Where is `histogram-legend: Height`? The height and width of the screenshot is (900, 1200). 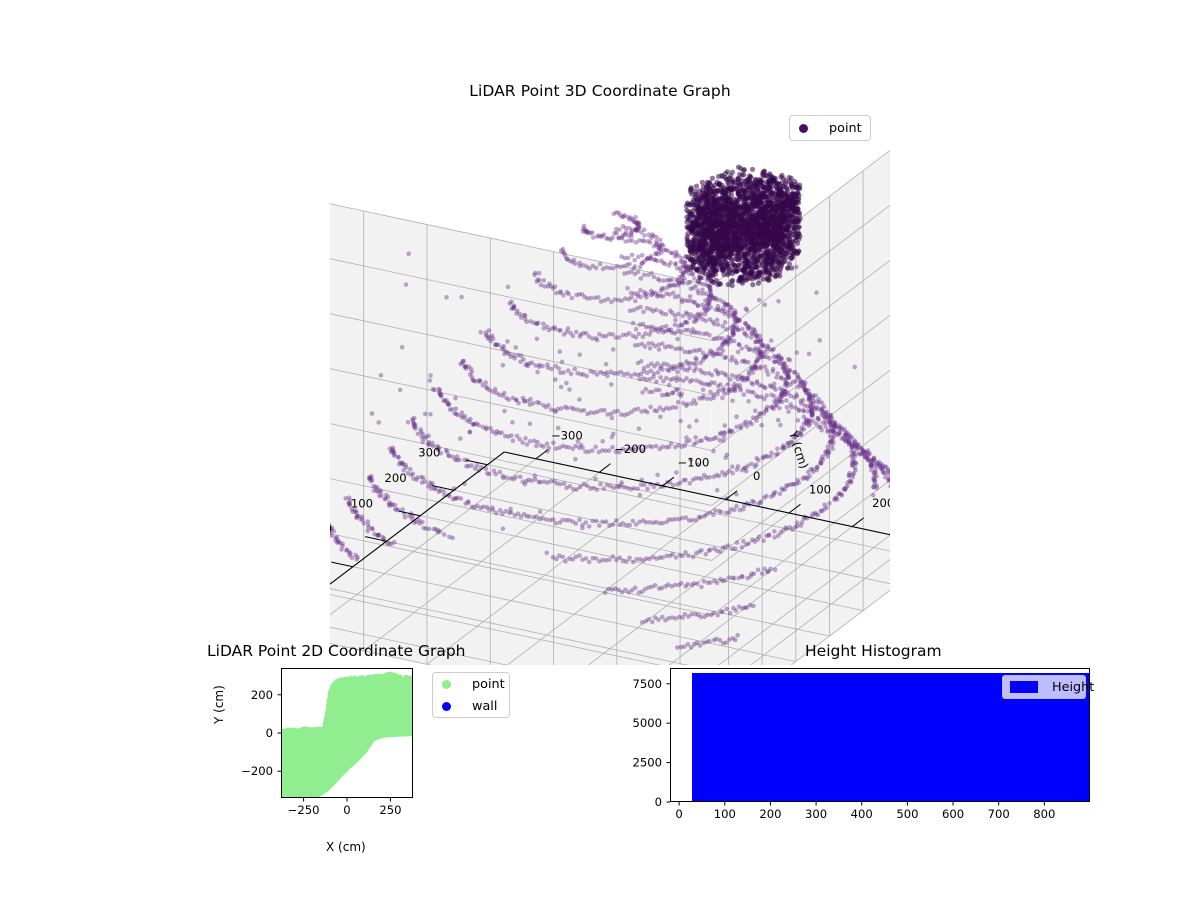 histogram-legend: Height is located at coordinates (1048, 687).